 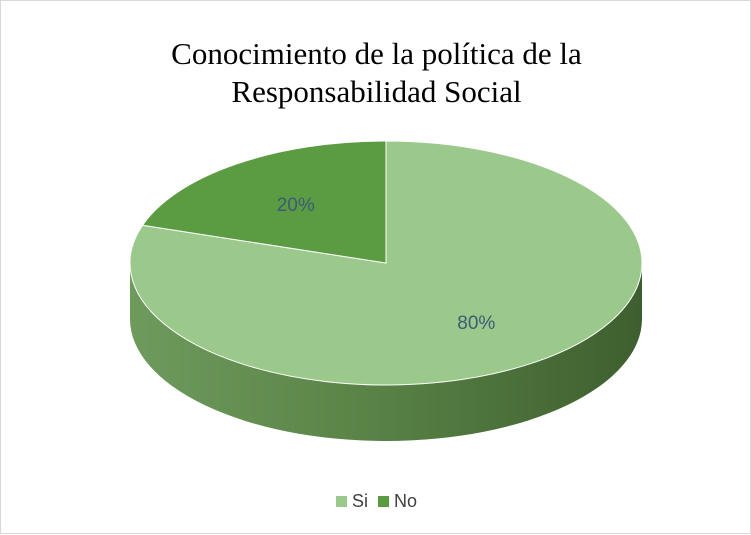 I want to click on legend-label-si: Si, so click(x=359, y=501).